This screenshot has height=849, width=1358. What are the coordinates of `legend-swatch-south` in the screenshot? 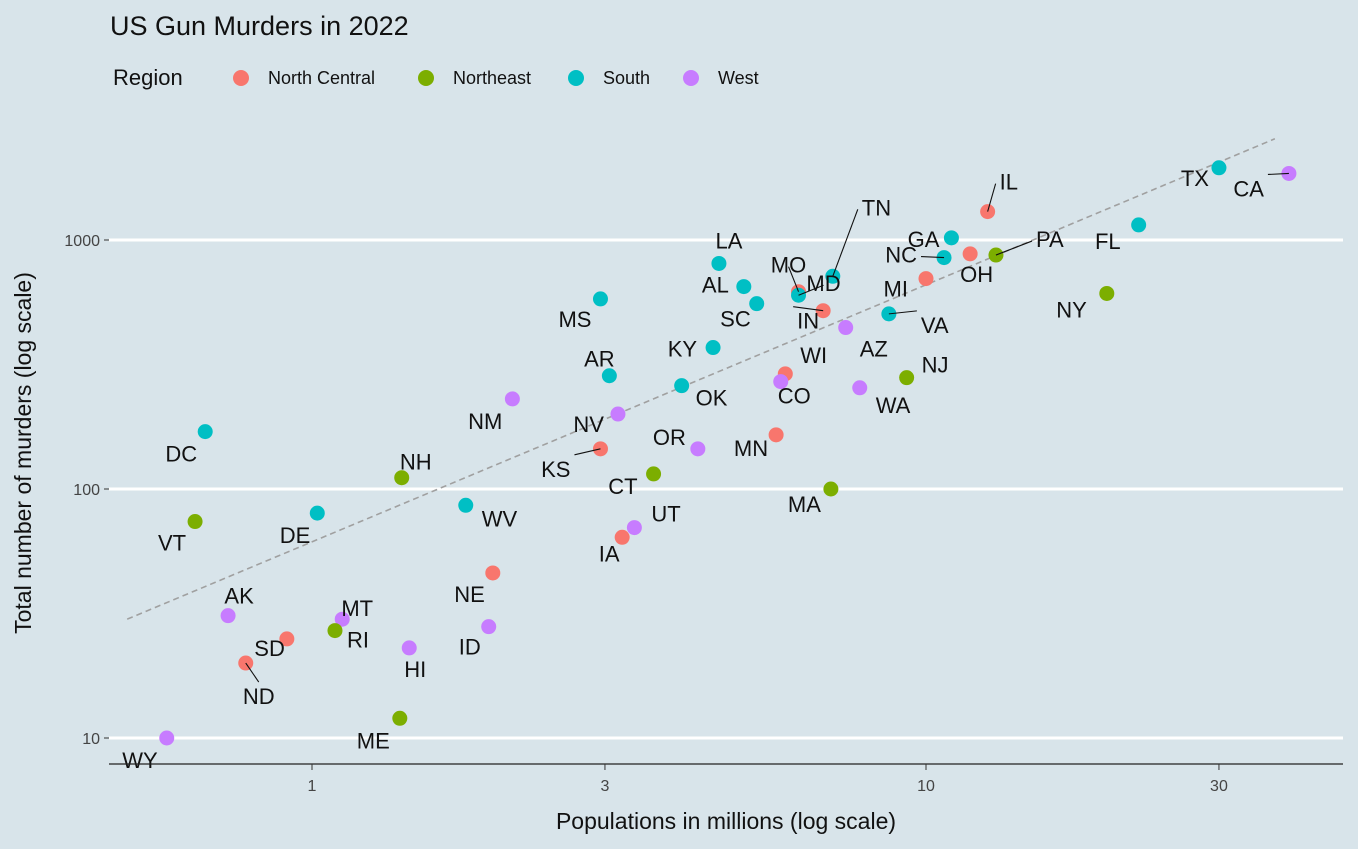 It's located at (576, 78).